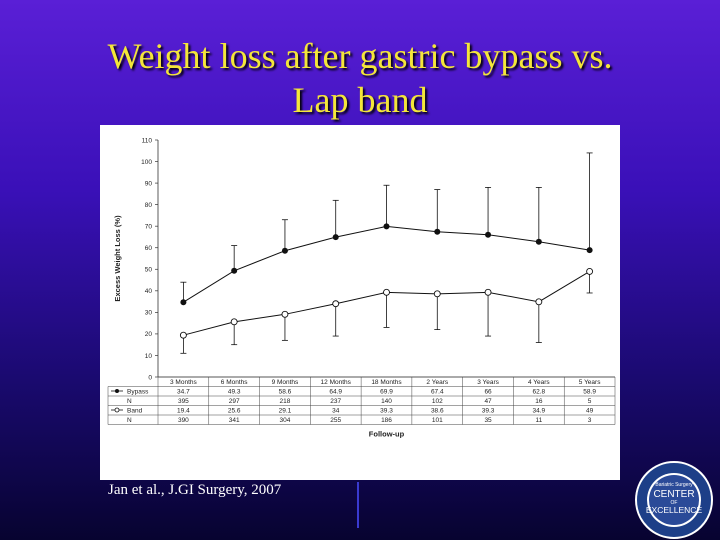 Image resolution: width=720 pixels, height=540 pixels. Describe the element at coordinates (234, 420) in the screenshot. I see `table-band-n-1: 341` at that location.